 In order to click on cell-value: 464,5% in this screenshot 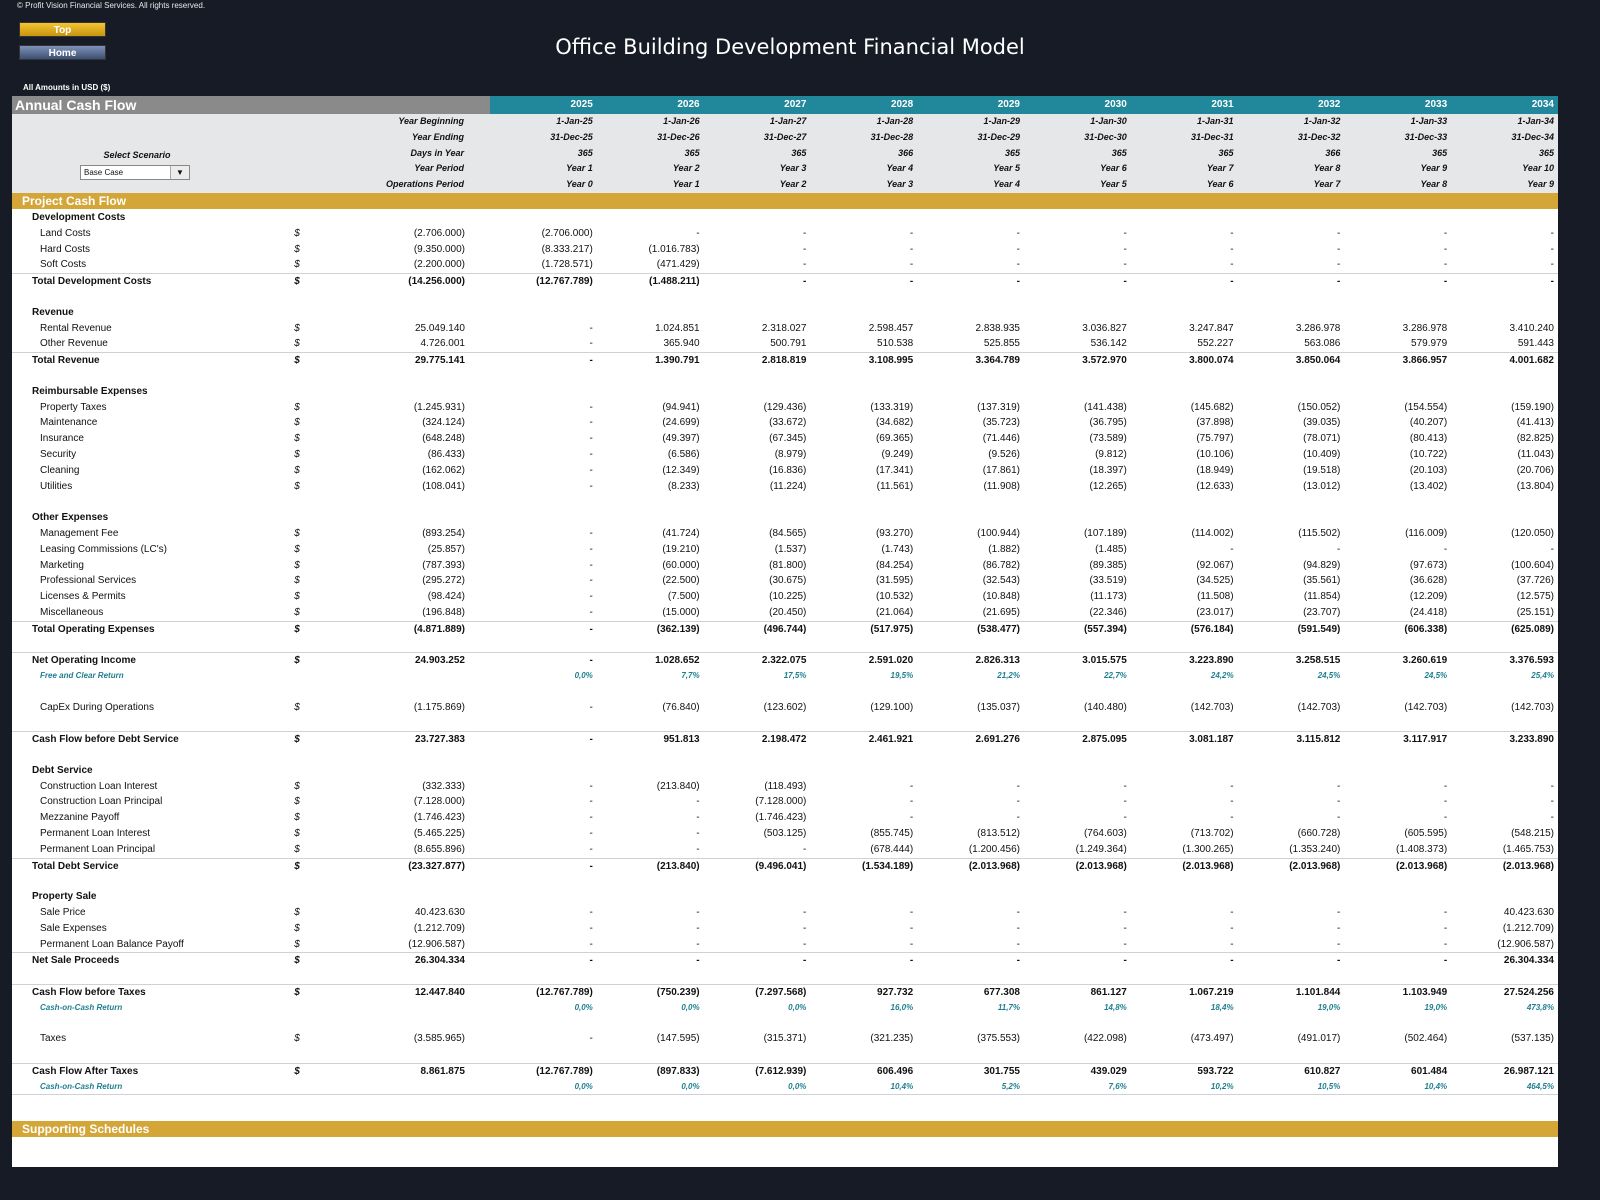, I will do `click(1540, 1086)`.